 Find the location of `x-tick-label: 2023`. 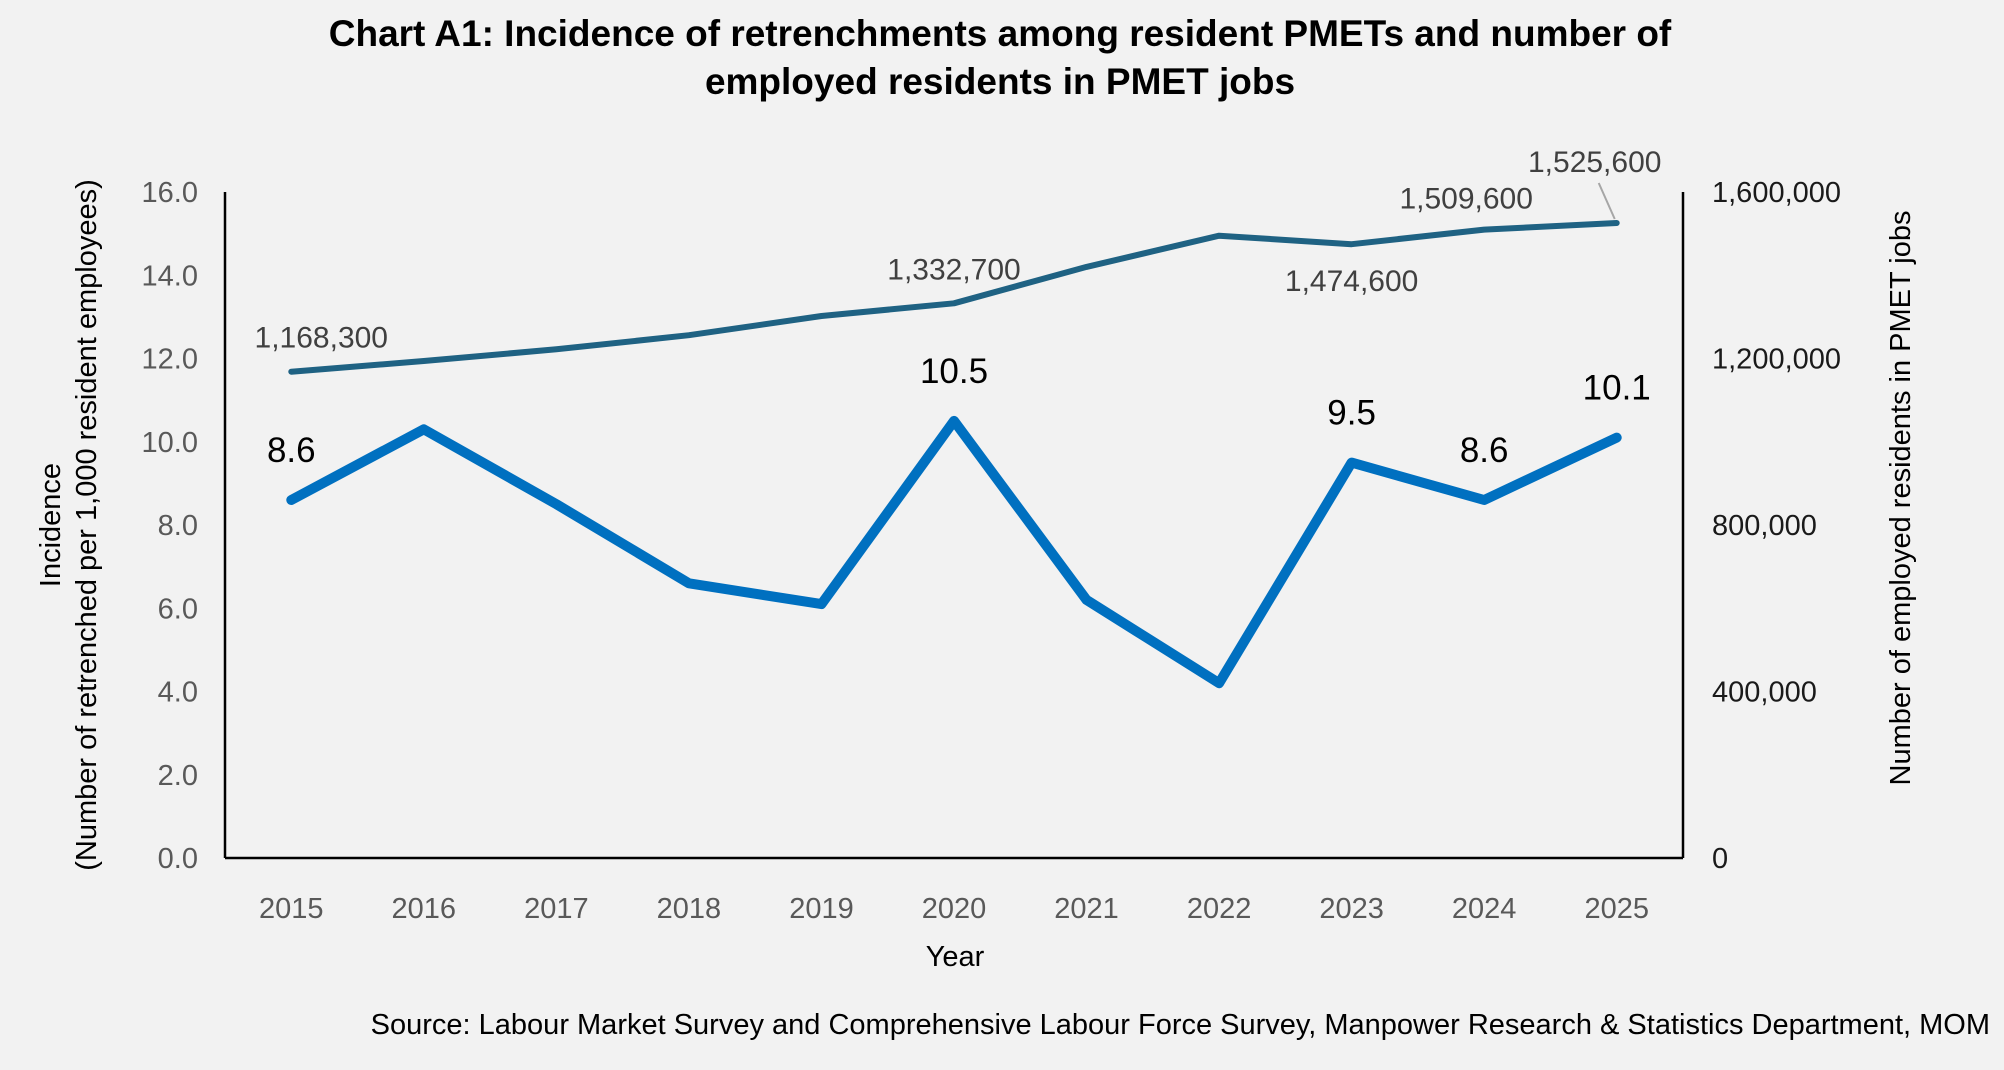

x-tick-label: 2023 is located at coordinates (1351, 909).